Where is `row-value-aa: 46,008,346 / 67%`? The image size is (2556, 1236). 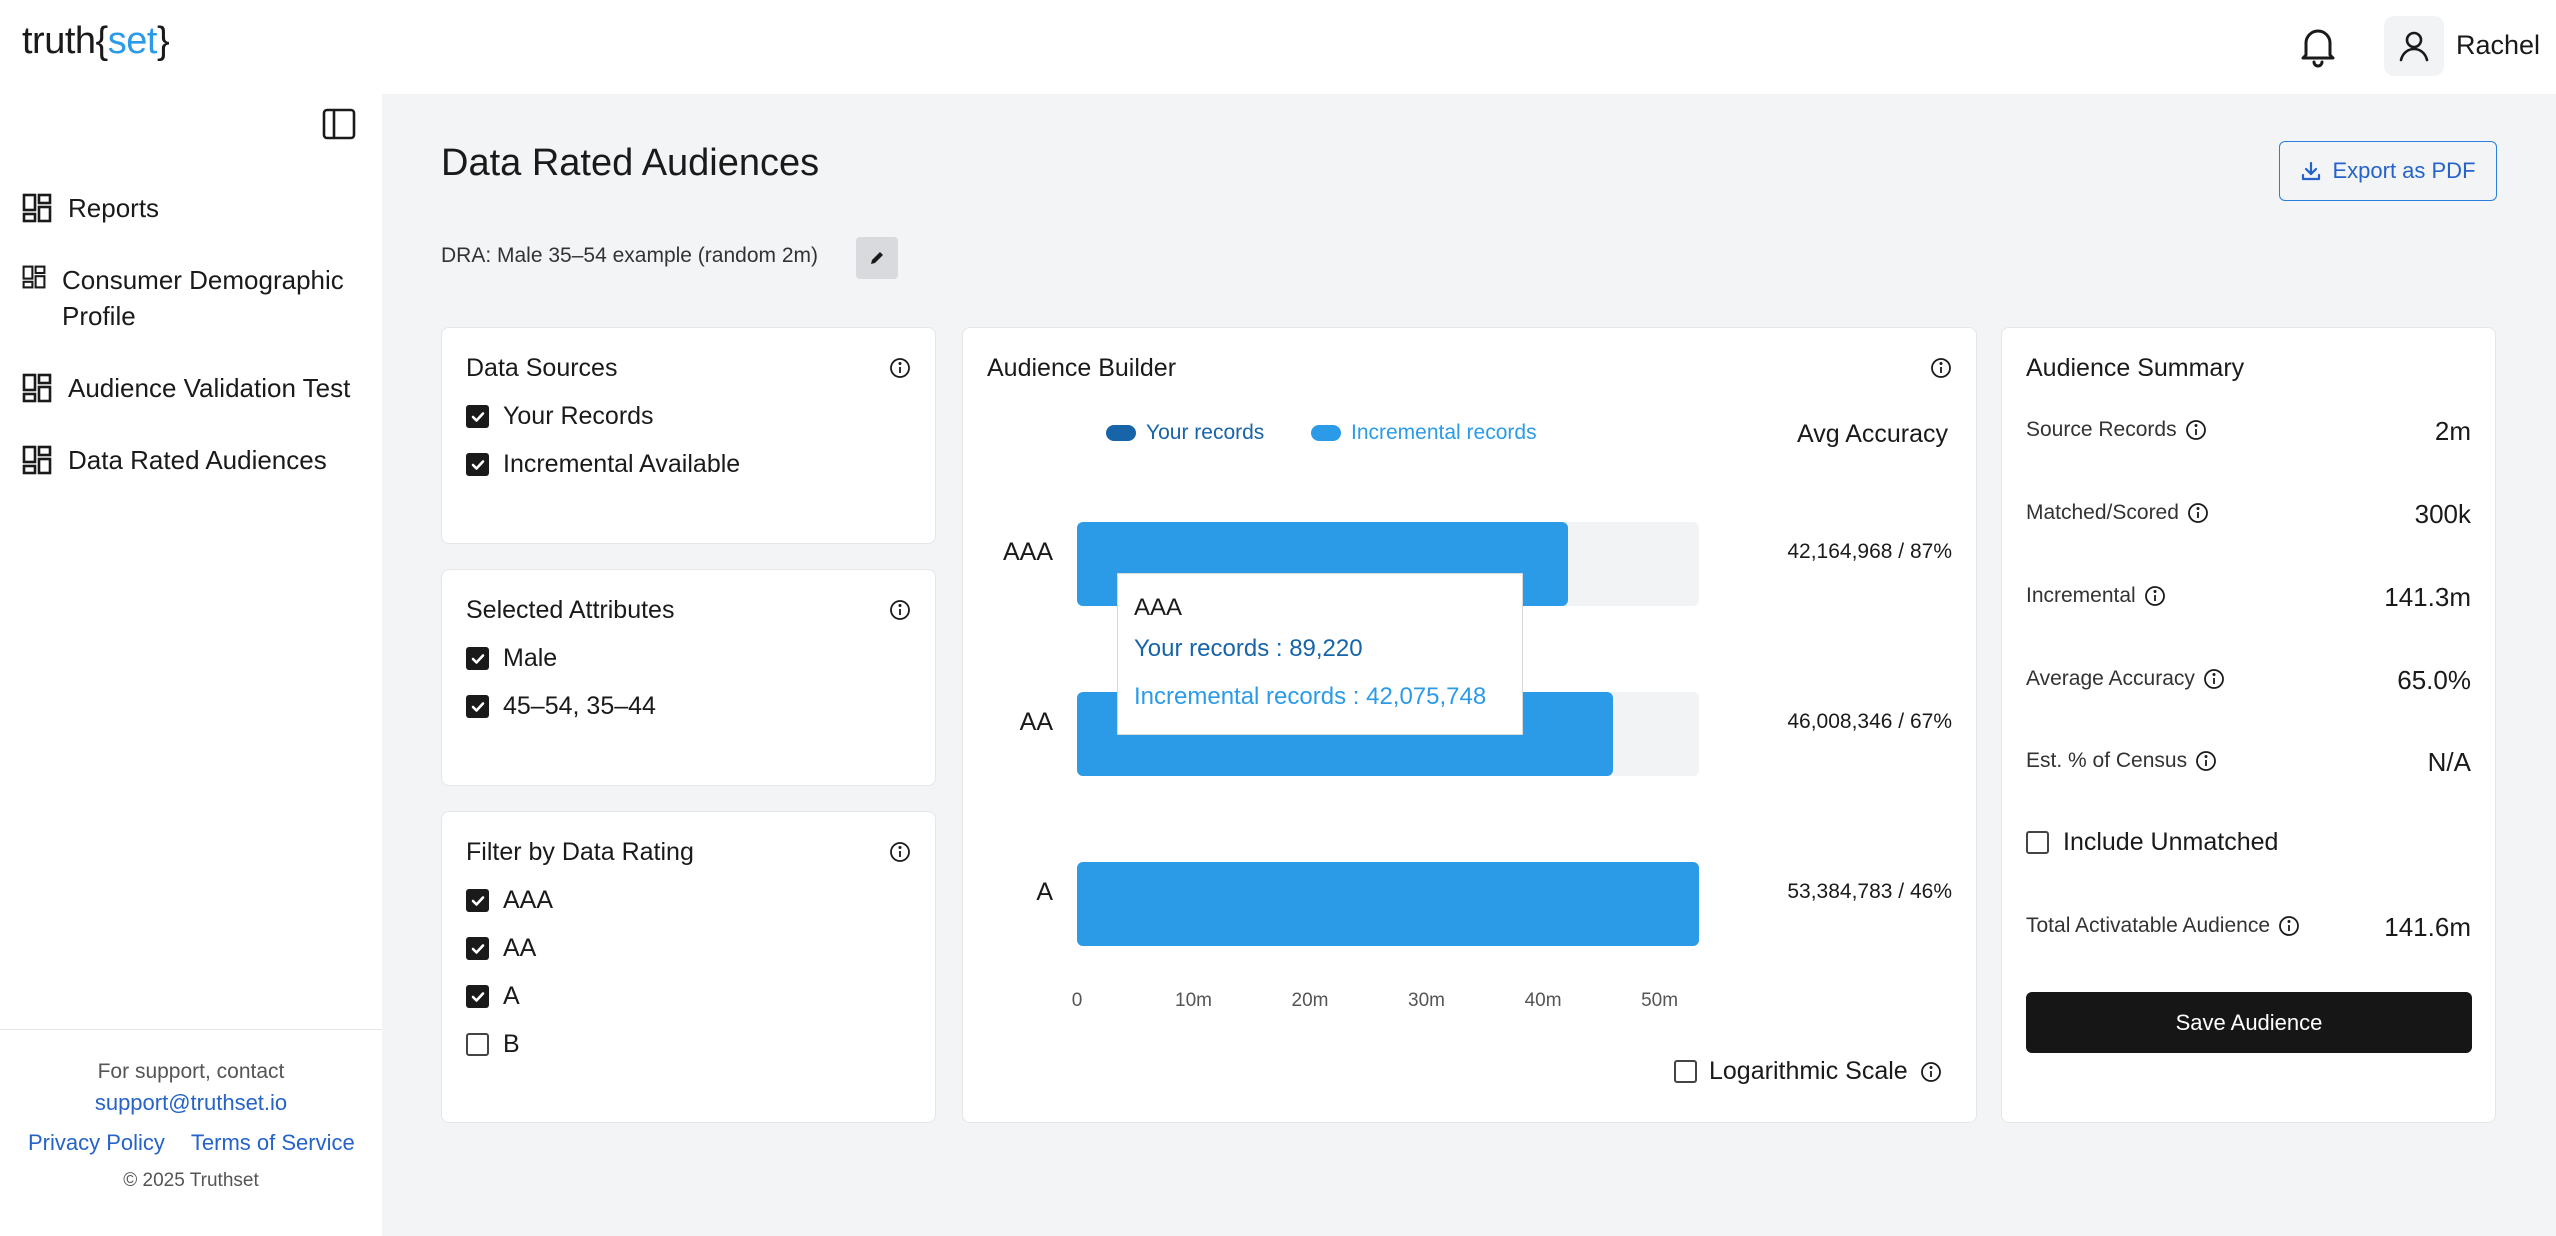
row-value-aa: 46,008,346 / 67% is located at coordinates (1869, 721).